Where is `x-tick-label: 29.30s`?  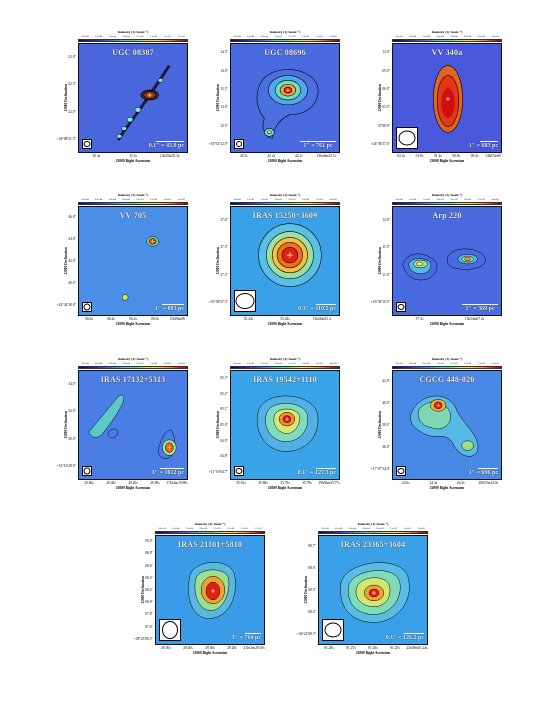 x-tick-label: 29.30s is located at coordinates (210, 648).